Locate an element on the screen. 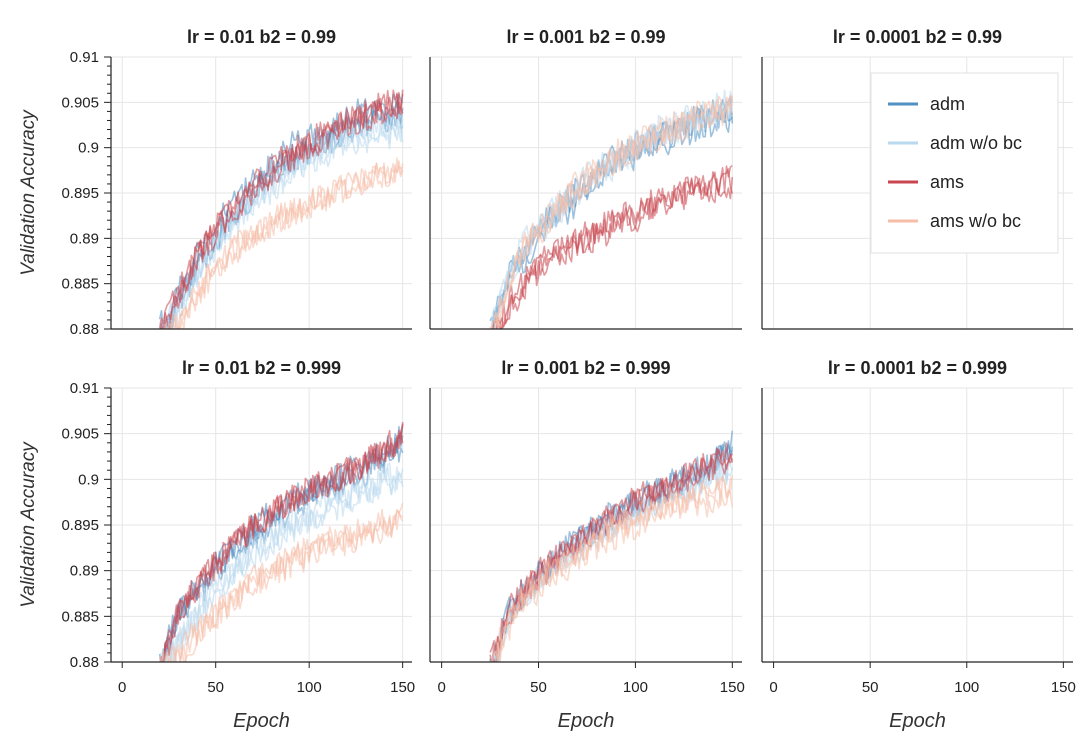 The height and width of the screenshot is (742, 1080). legend: adm adm w/o bc ams ams w/o bc is located at coordinates (964, 163).